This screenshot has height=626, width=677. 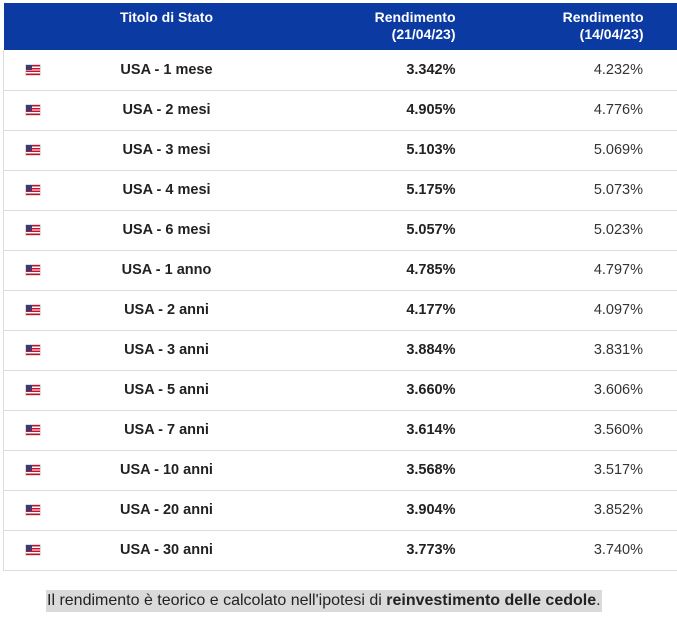 I want to click on table-row: USA - 3 anni 3.884% 3.831%, so click(x=340, y=350).